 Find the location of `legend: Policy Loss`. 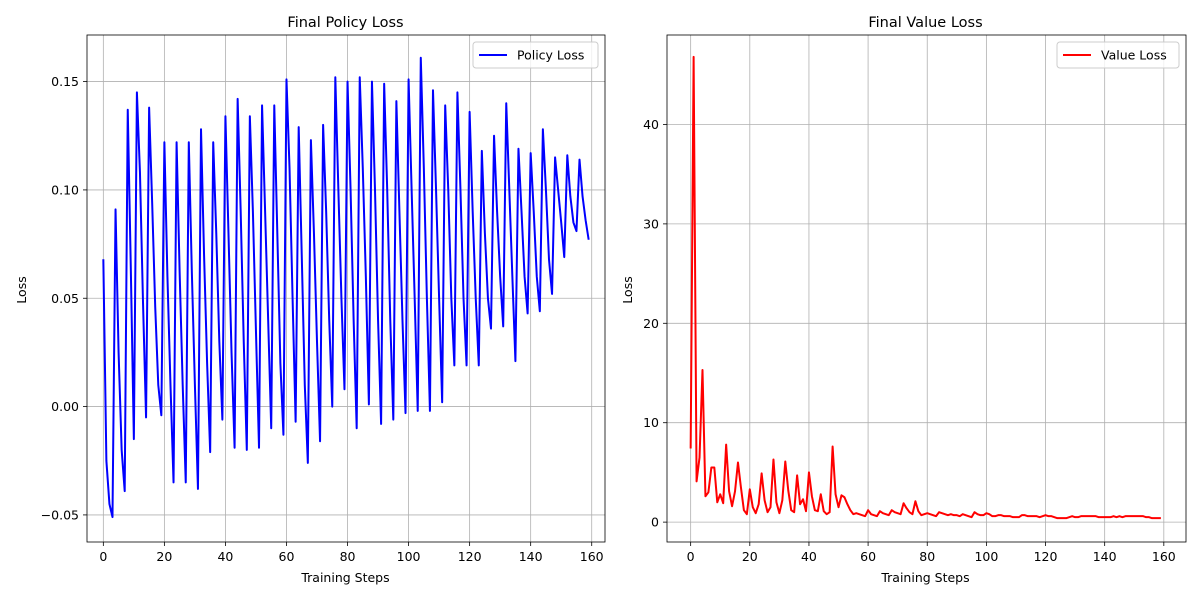

legend: Policy Loss is located at coordinates (535, 55).